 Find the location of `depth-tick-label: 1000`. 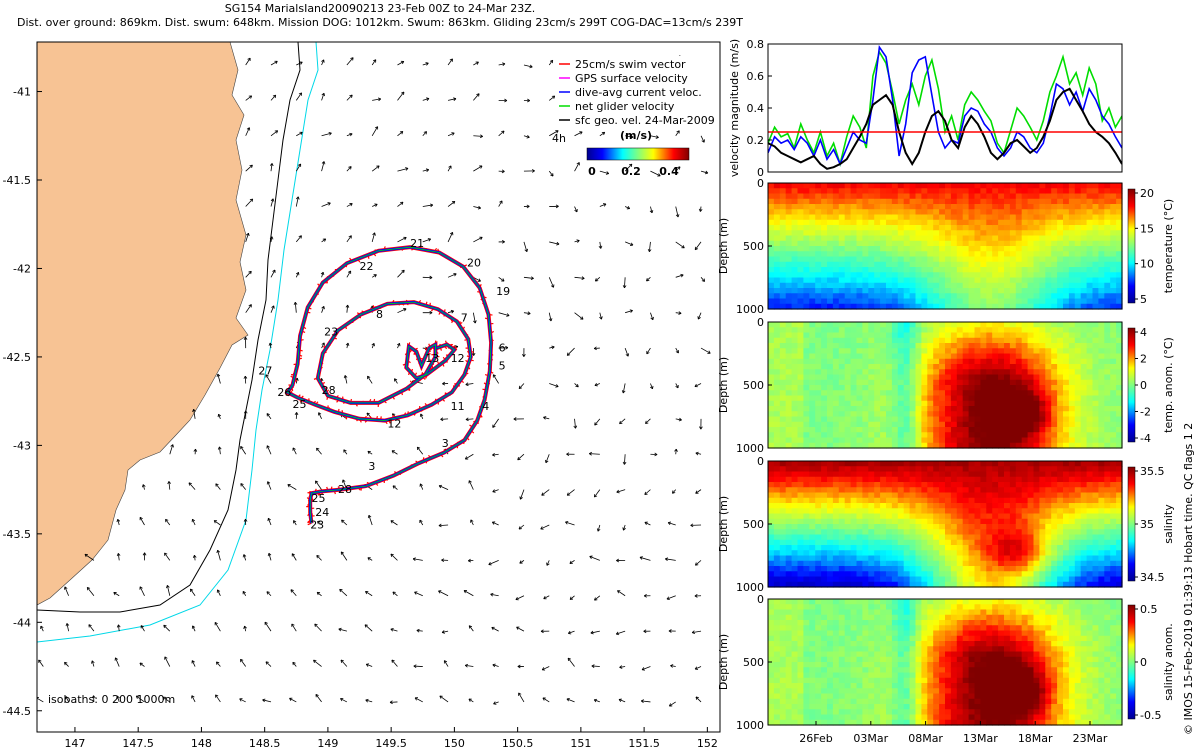

depth-tick-label: 1000 is located at coordinates (750, 448).